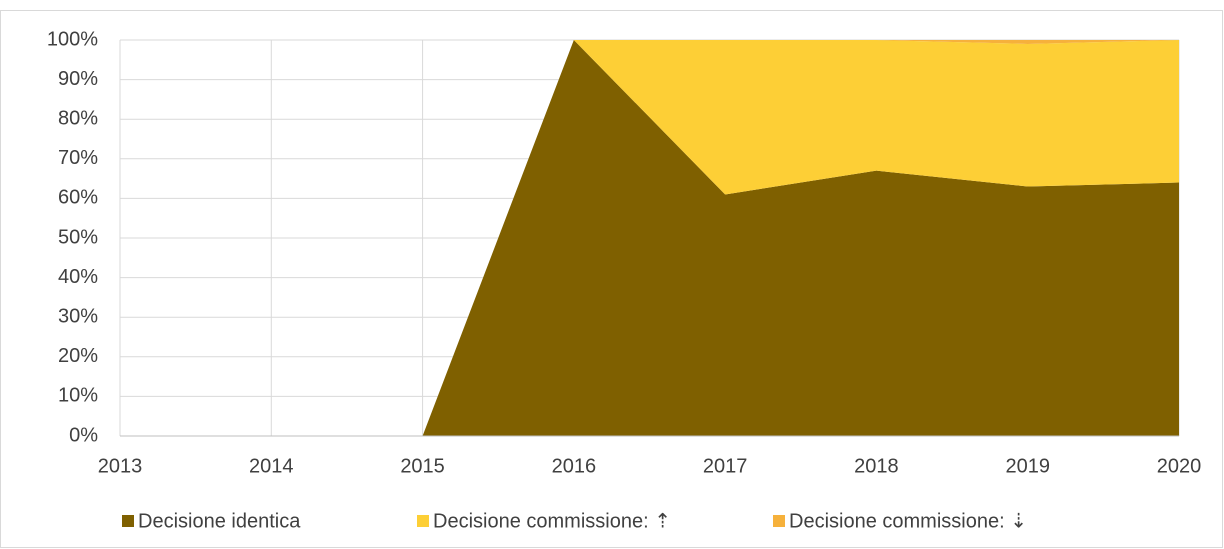  What do you see at coordinates (574, 466) in the screenshot?
I see `x-tick-label: 2016` at bounding box center [574, 466].